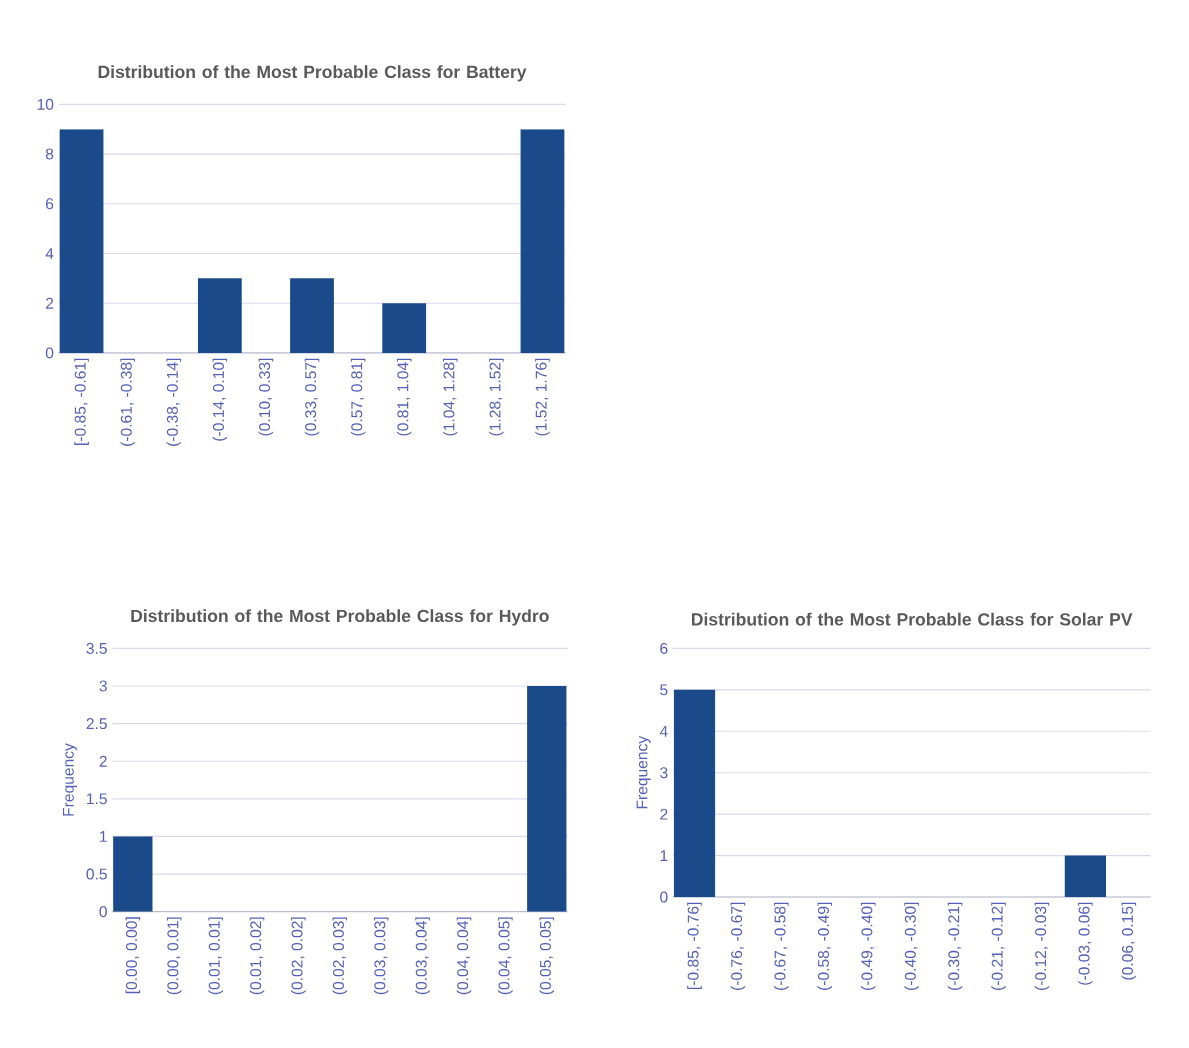  I want to click on x-tick-label: (-0.21, -0.12], so click(998, 946).